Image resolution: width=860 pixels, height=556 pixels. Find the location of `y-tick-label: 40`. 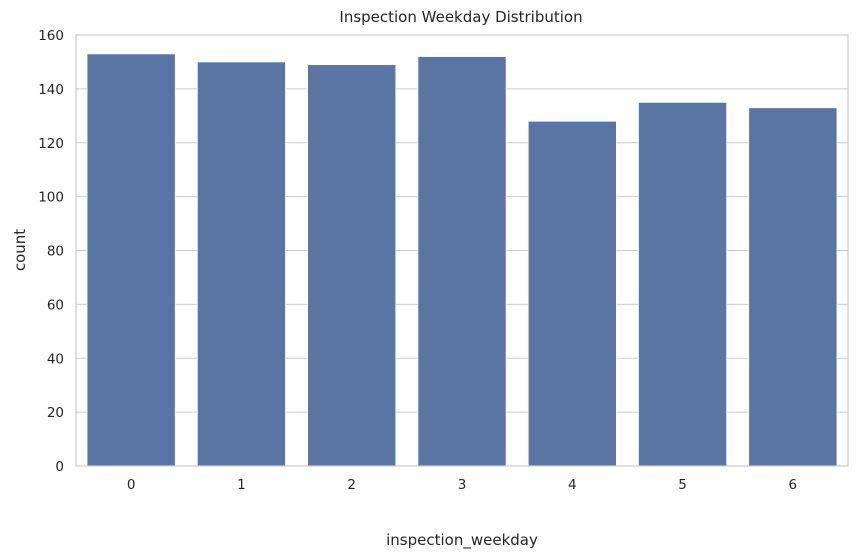

y-tick-label: 40 is located at coordinates (55, 359).